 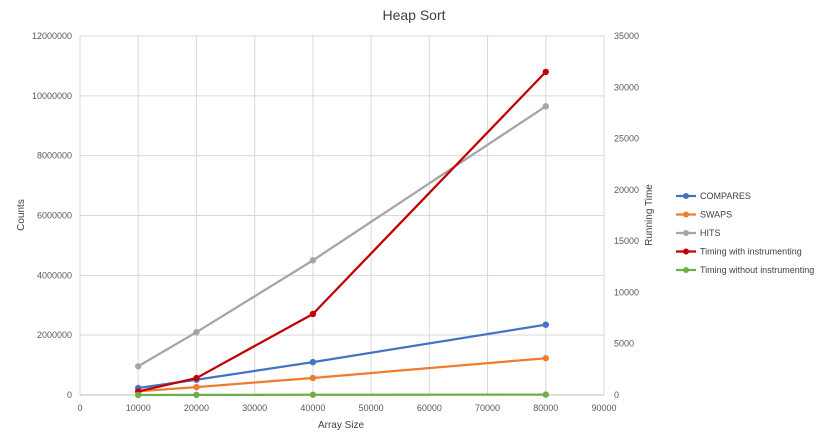 What do you see at coordinates (54, 275) in the screenshot?
I see `y-tick-label: 4000000` at bounding box center [54, 275].